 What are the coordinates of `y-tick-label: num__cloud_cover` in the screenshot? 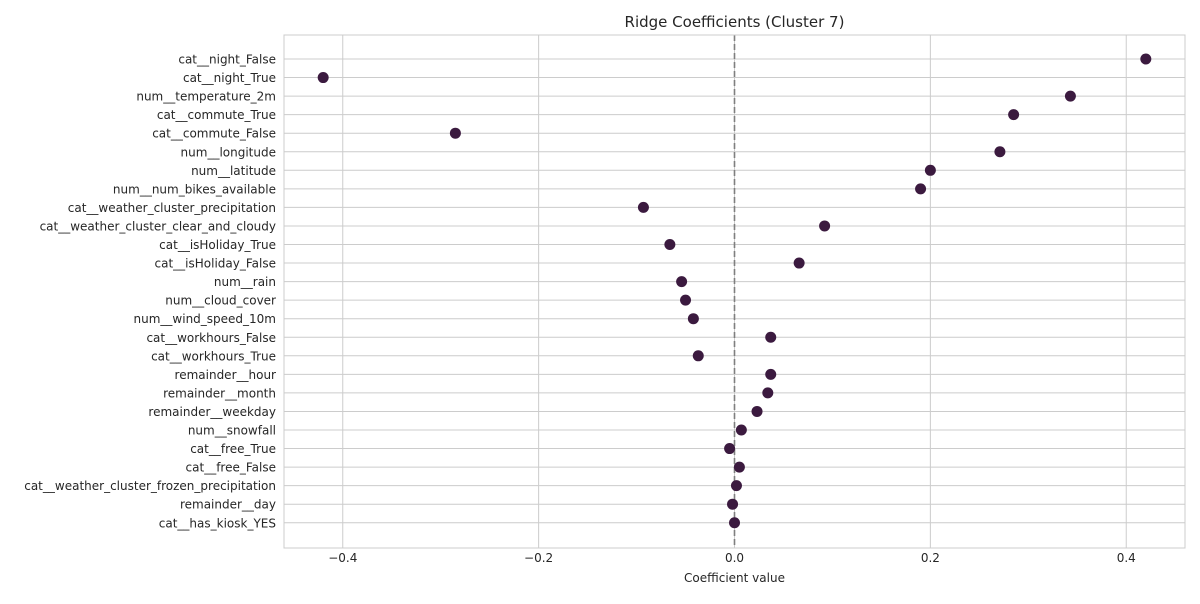 It's located at (220, 301).